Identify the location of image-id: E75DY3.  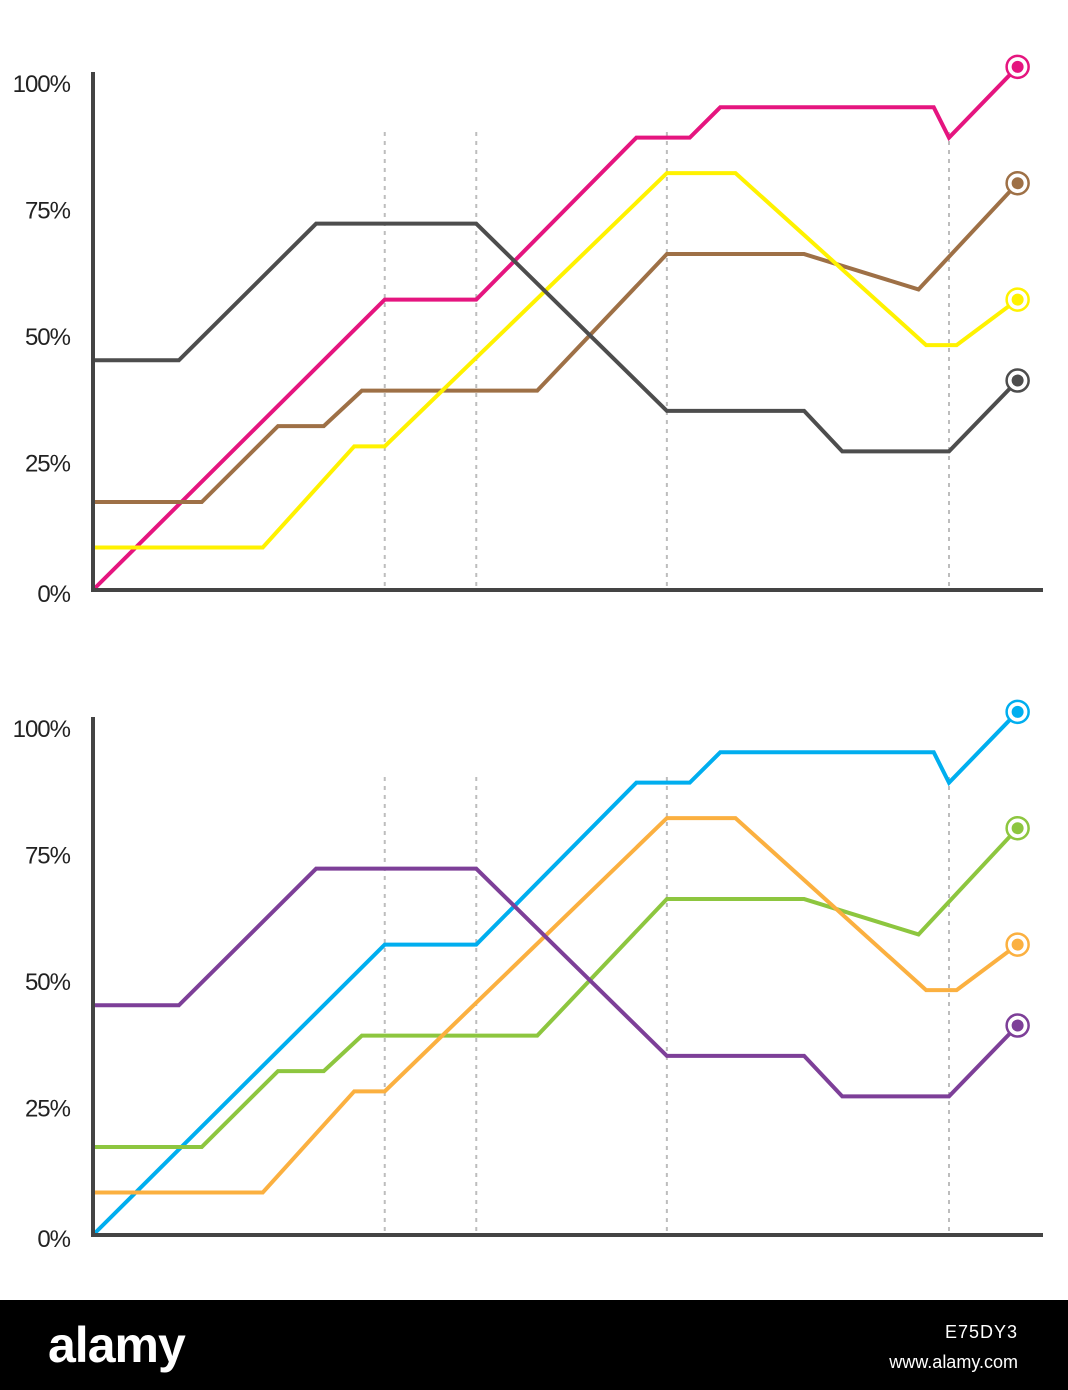
(981, 1332).